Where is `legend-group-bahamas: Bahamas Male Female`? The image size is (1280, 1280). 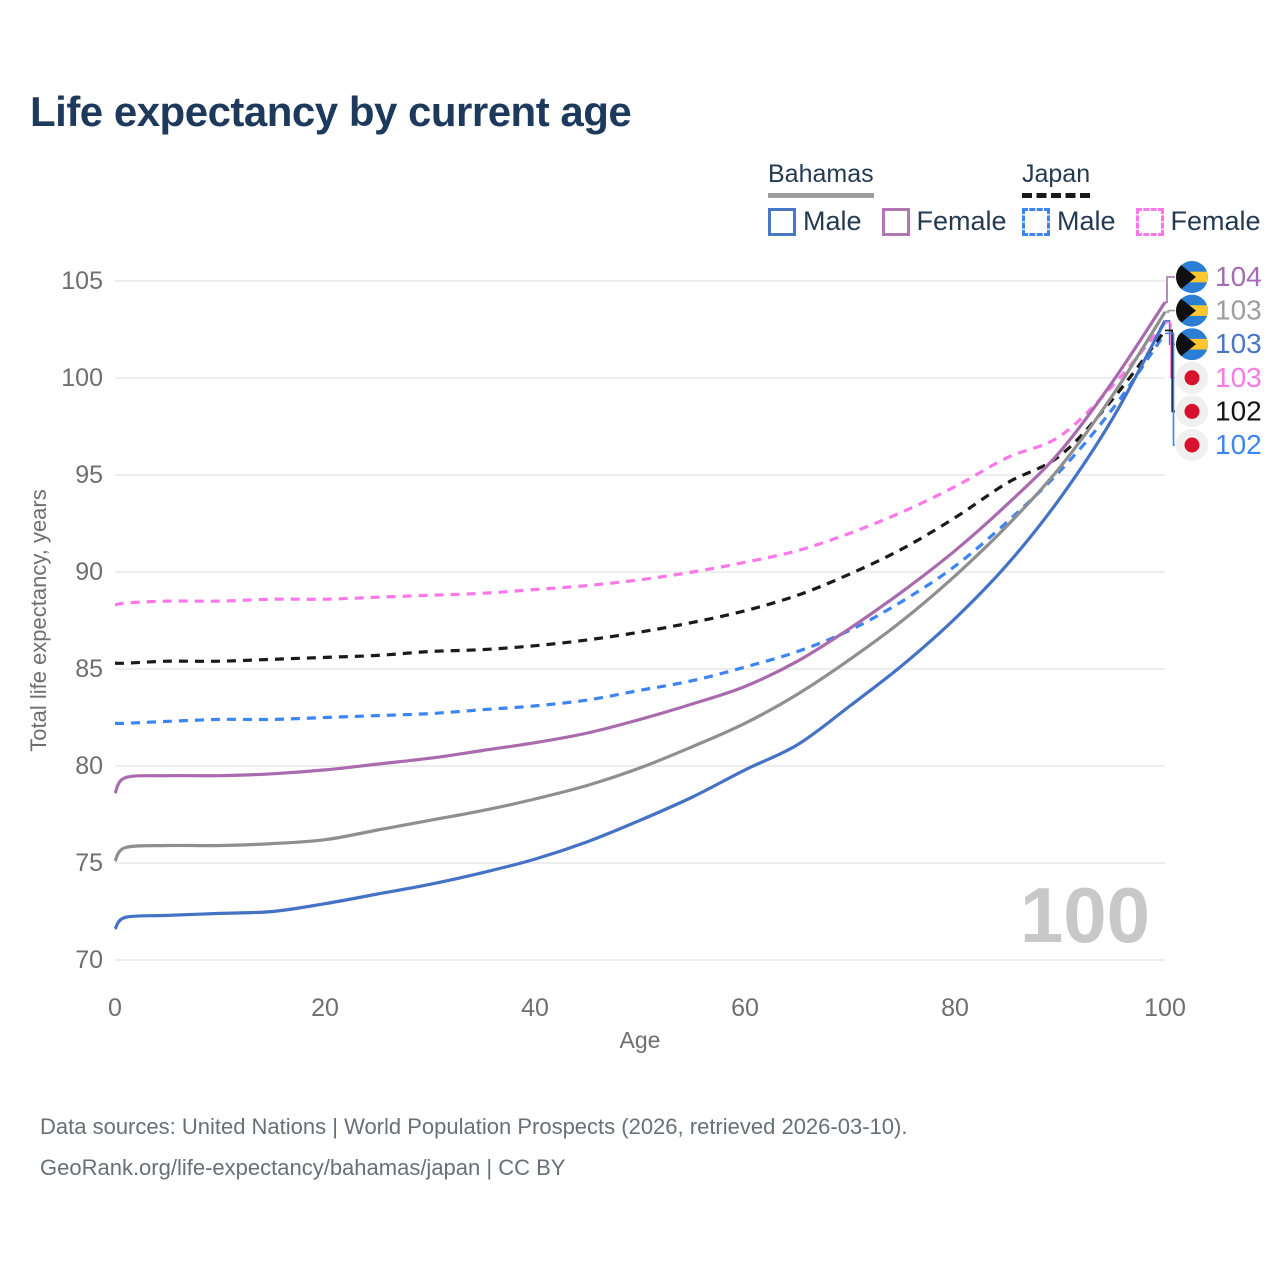 legend-group-bahamas: Bahamas Male Female is located at coordinates (897, 198).